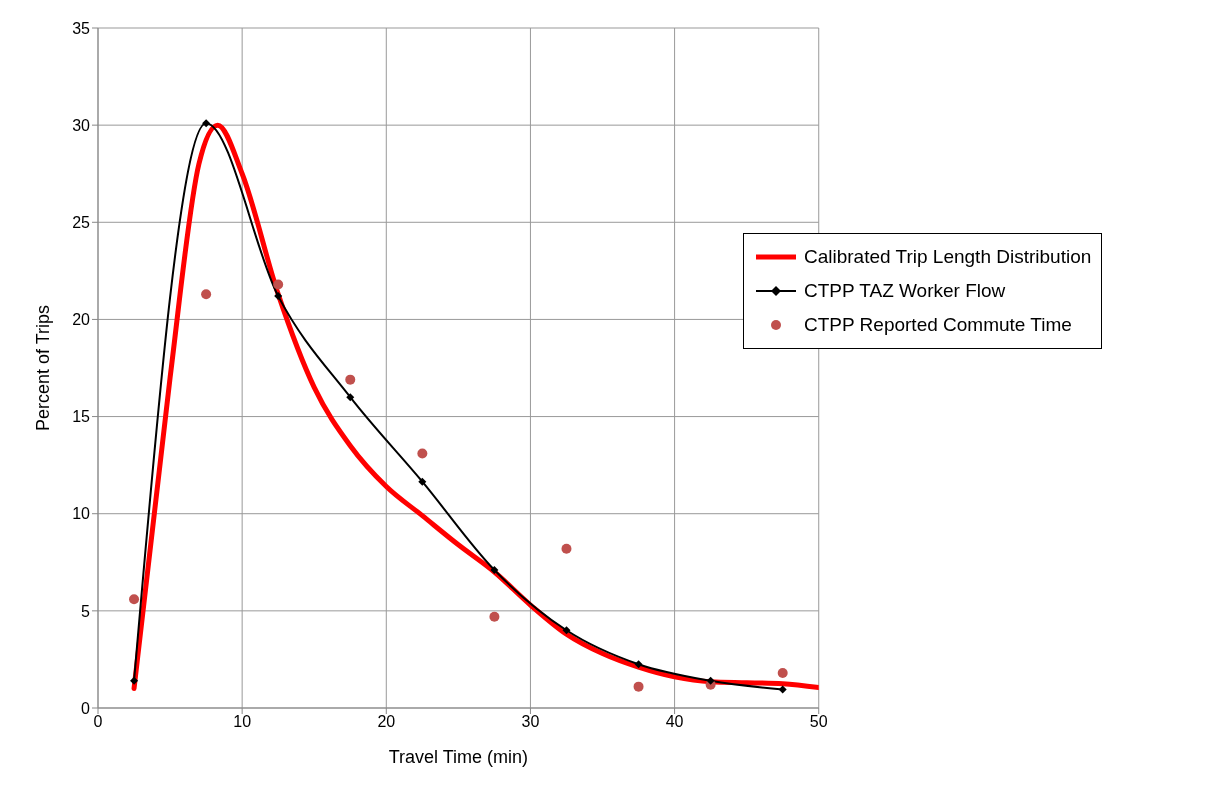 The height and width of the screenshot is (807, 1210). Describe the element at coordinates (86, 611) in the screenshot. I see `y-tick-label: 5` at that location.